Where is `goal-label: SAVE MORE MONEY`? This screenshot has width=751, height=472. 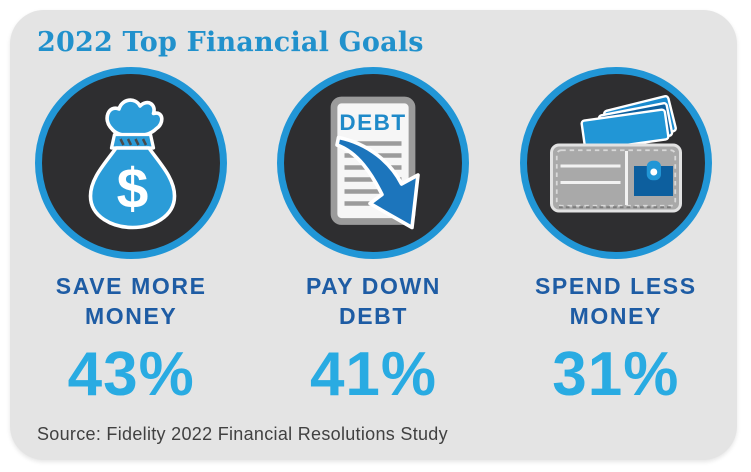 goal-label: SAVE MORE MONEY is located at coordinates (131, 301).